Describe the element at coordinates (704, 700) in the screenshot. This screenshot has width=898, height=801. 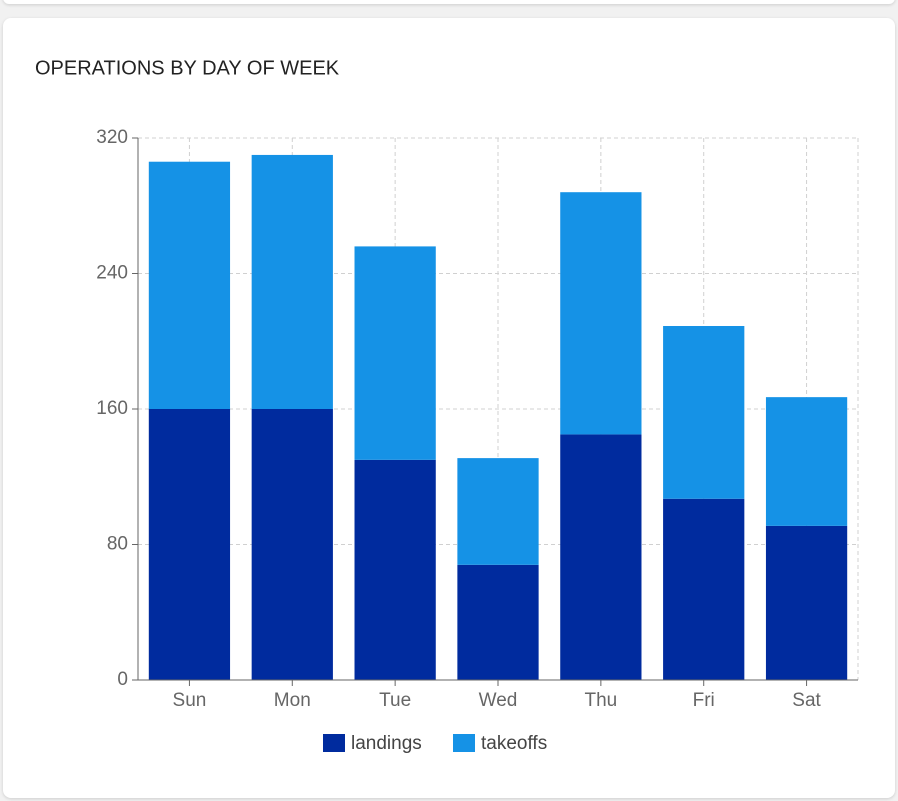
I see `x-tick-label: Fri` at that location.